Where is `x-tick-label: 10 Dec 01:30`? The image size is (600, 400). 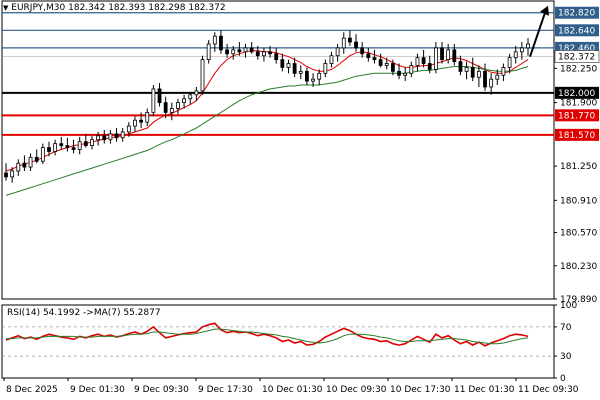 x-tick-label: 10 Dec 01:30 is located at coordinates (292, 390).